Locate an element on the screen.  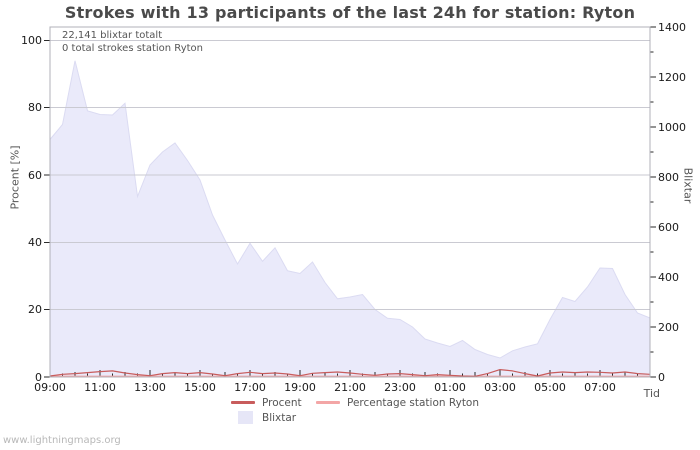
x-tick-label: 17:00 is located at coordinates (250, 387).